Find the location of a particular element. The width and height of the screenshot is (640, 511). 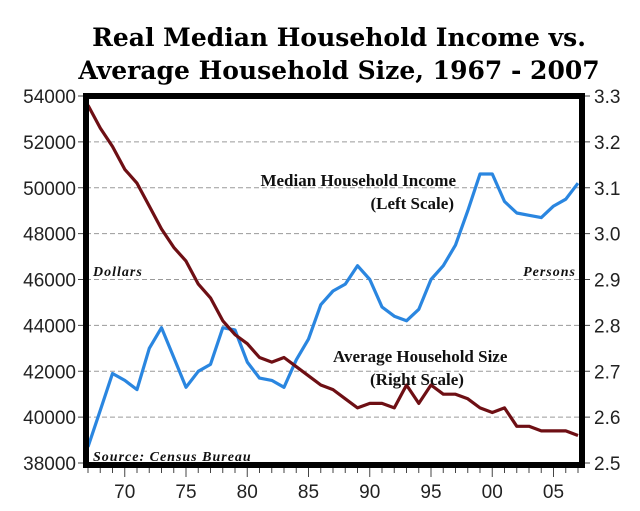

left-tick-label: 44000 is located at coordinates (49, 326).